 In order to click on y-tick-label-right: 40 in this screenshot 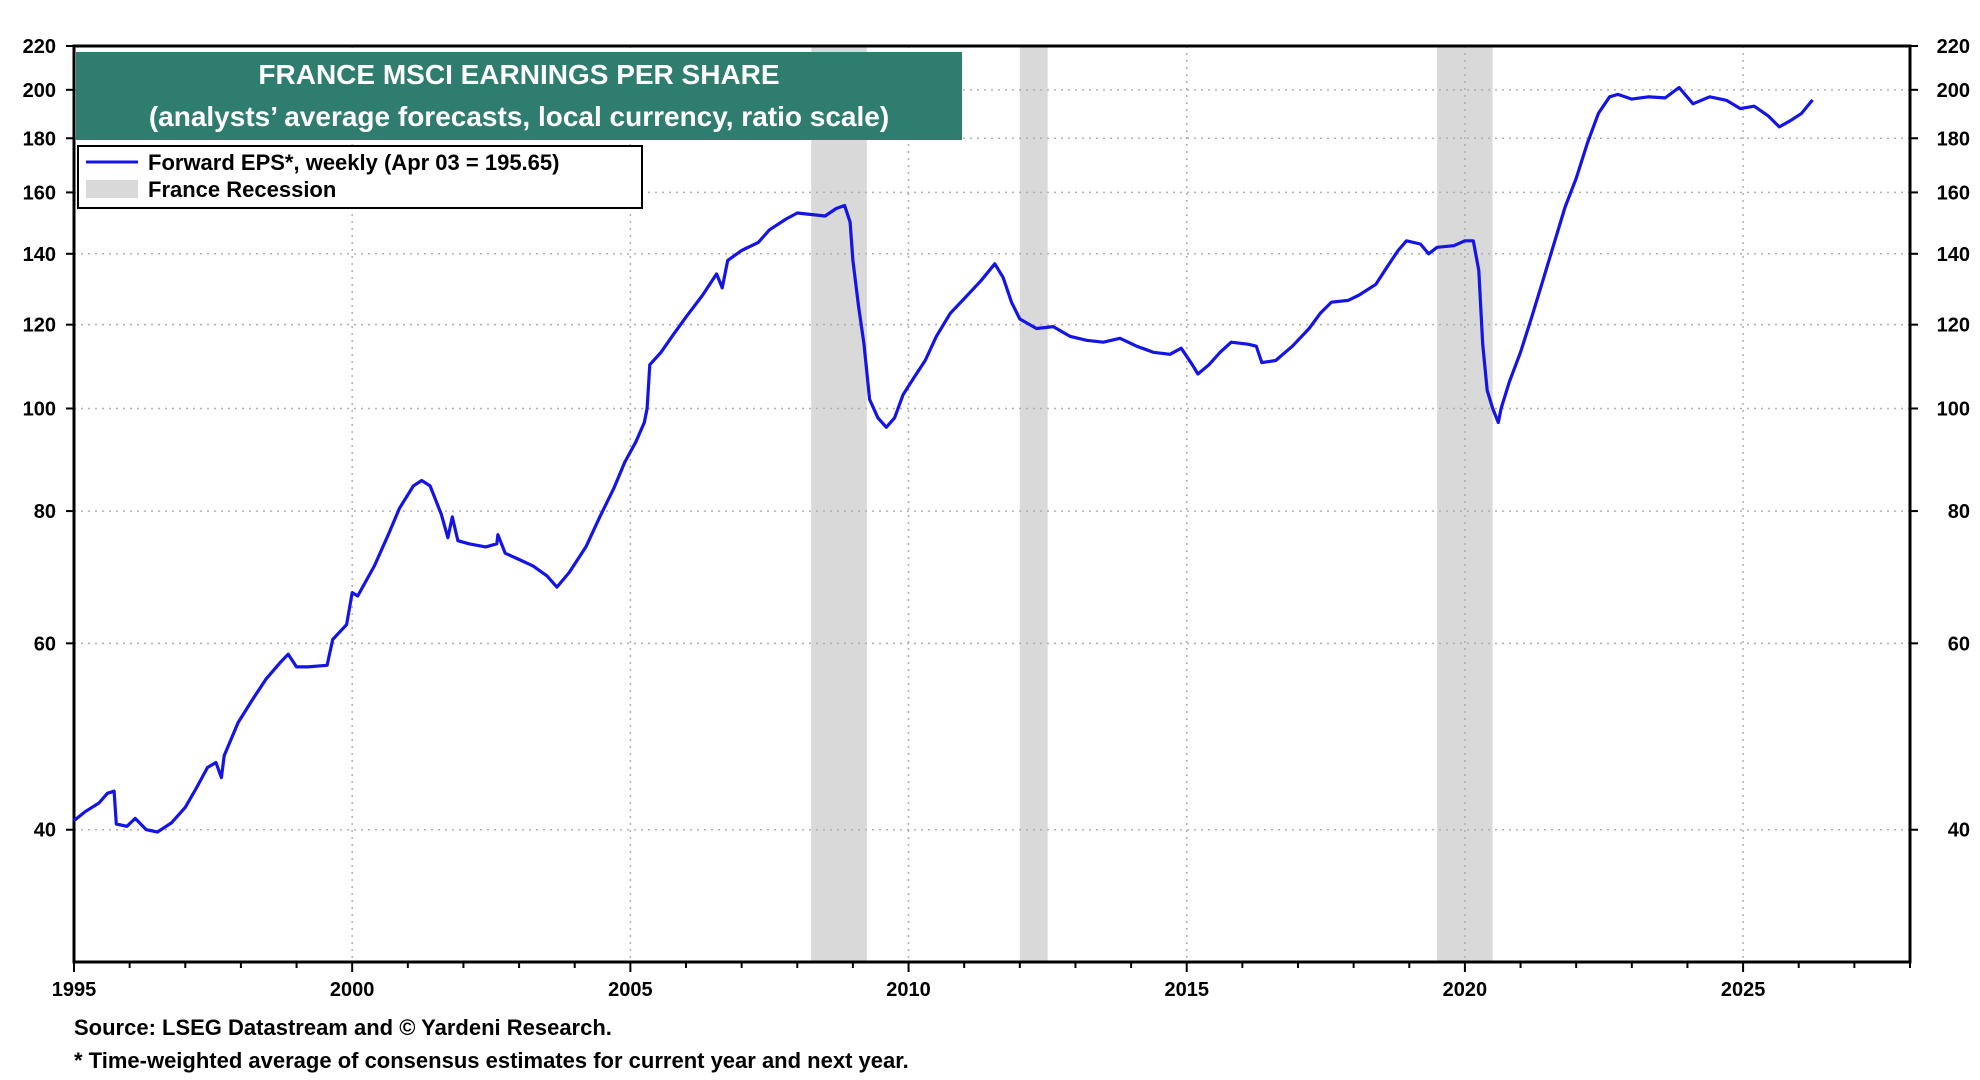, I will do `click(1959, 831)`.